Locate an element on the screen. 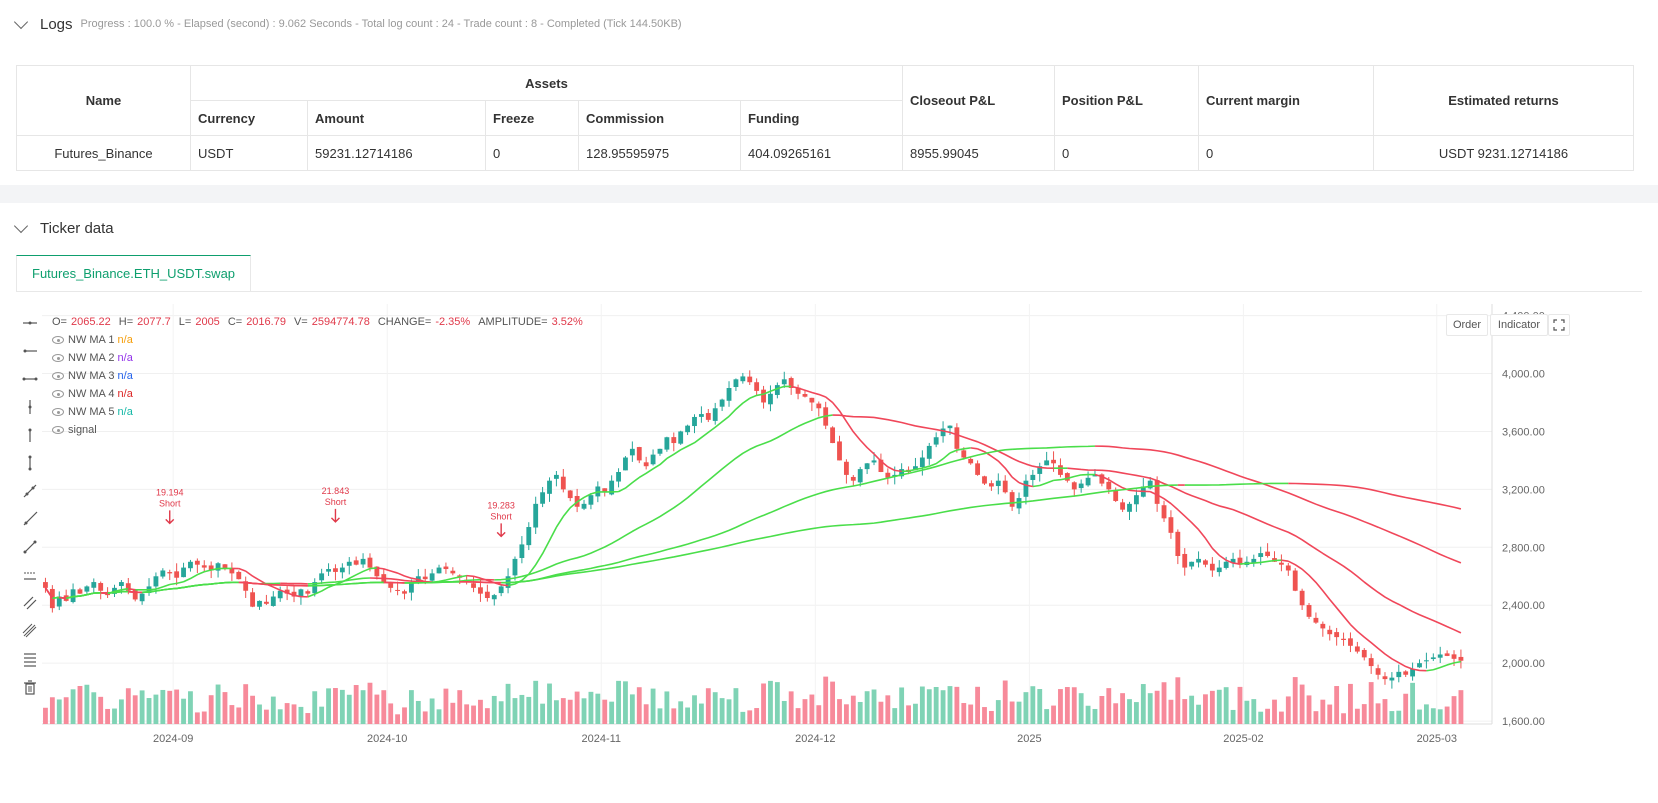 This screenshot has height=803, width=1658. vertical-line-icon is located at coordinates (30, 407).